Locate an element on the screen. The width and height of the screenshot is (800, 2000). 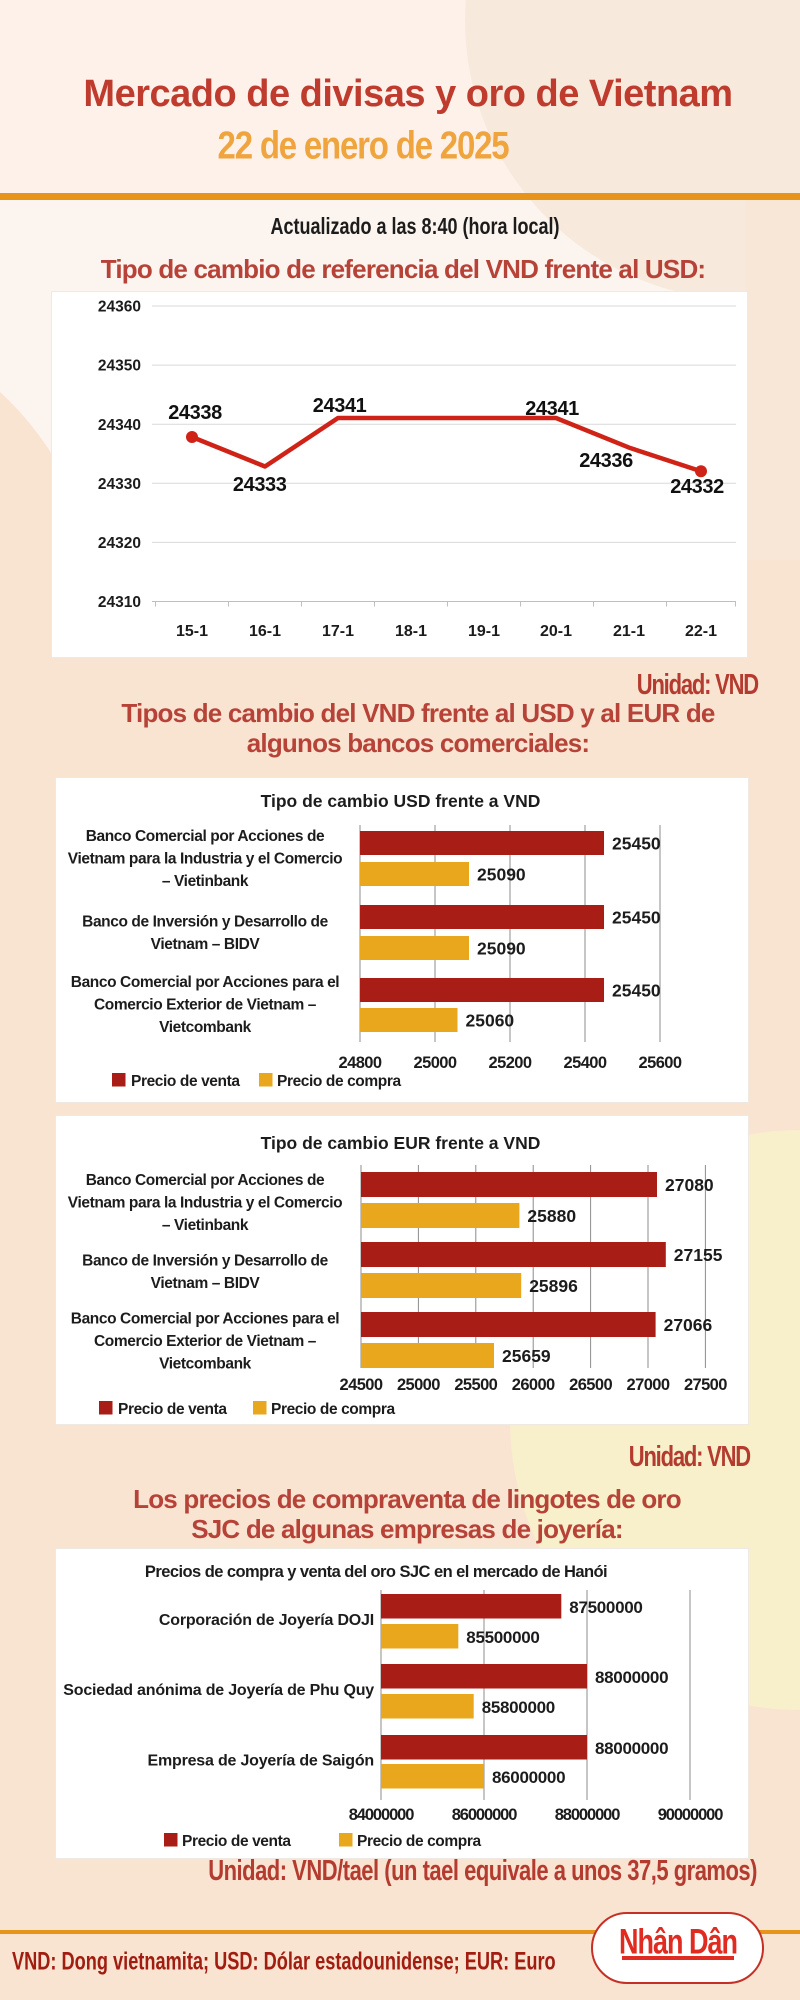
svg-text: 22-1 is located at coordinates (701, 631).